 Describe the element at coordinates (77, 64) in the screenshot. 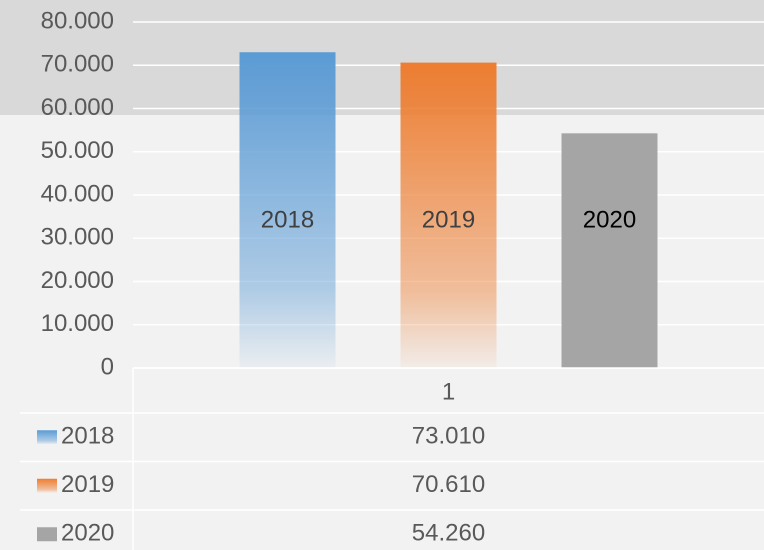

I see `y-tick-label: 70.000` at that location.